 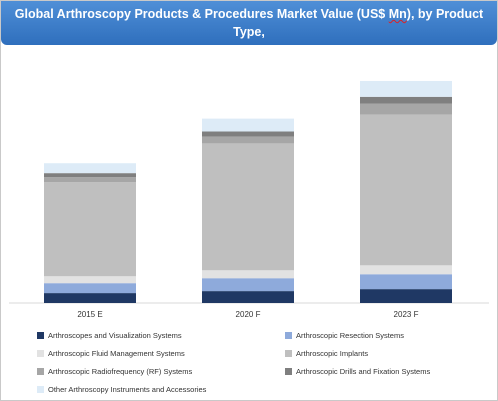 What do you see at coordinates (249, 50) in the screenshot?
I see `chart-title-line-2: 2015, 2020 & 2023` at bounding box center [249, 50].